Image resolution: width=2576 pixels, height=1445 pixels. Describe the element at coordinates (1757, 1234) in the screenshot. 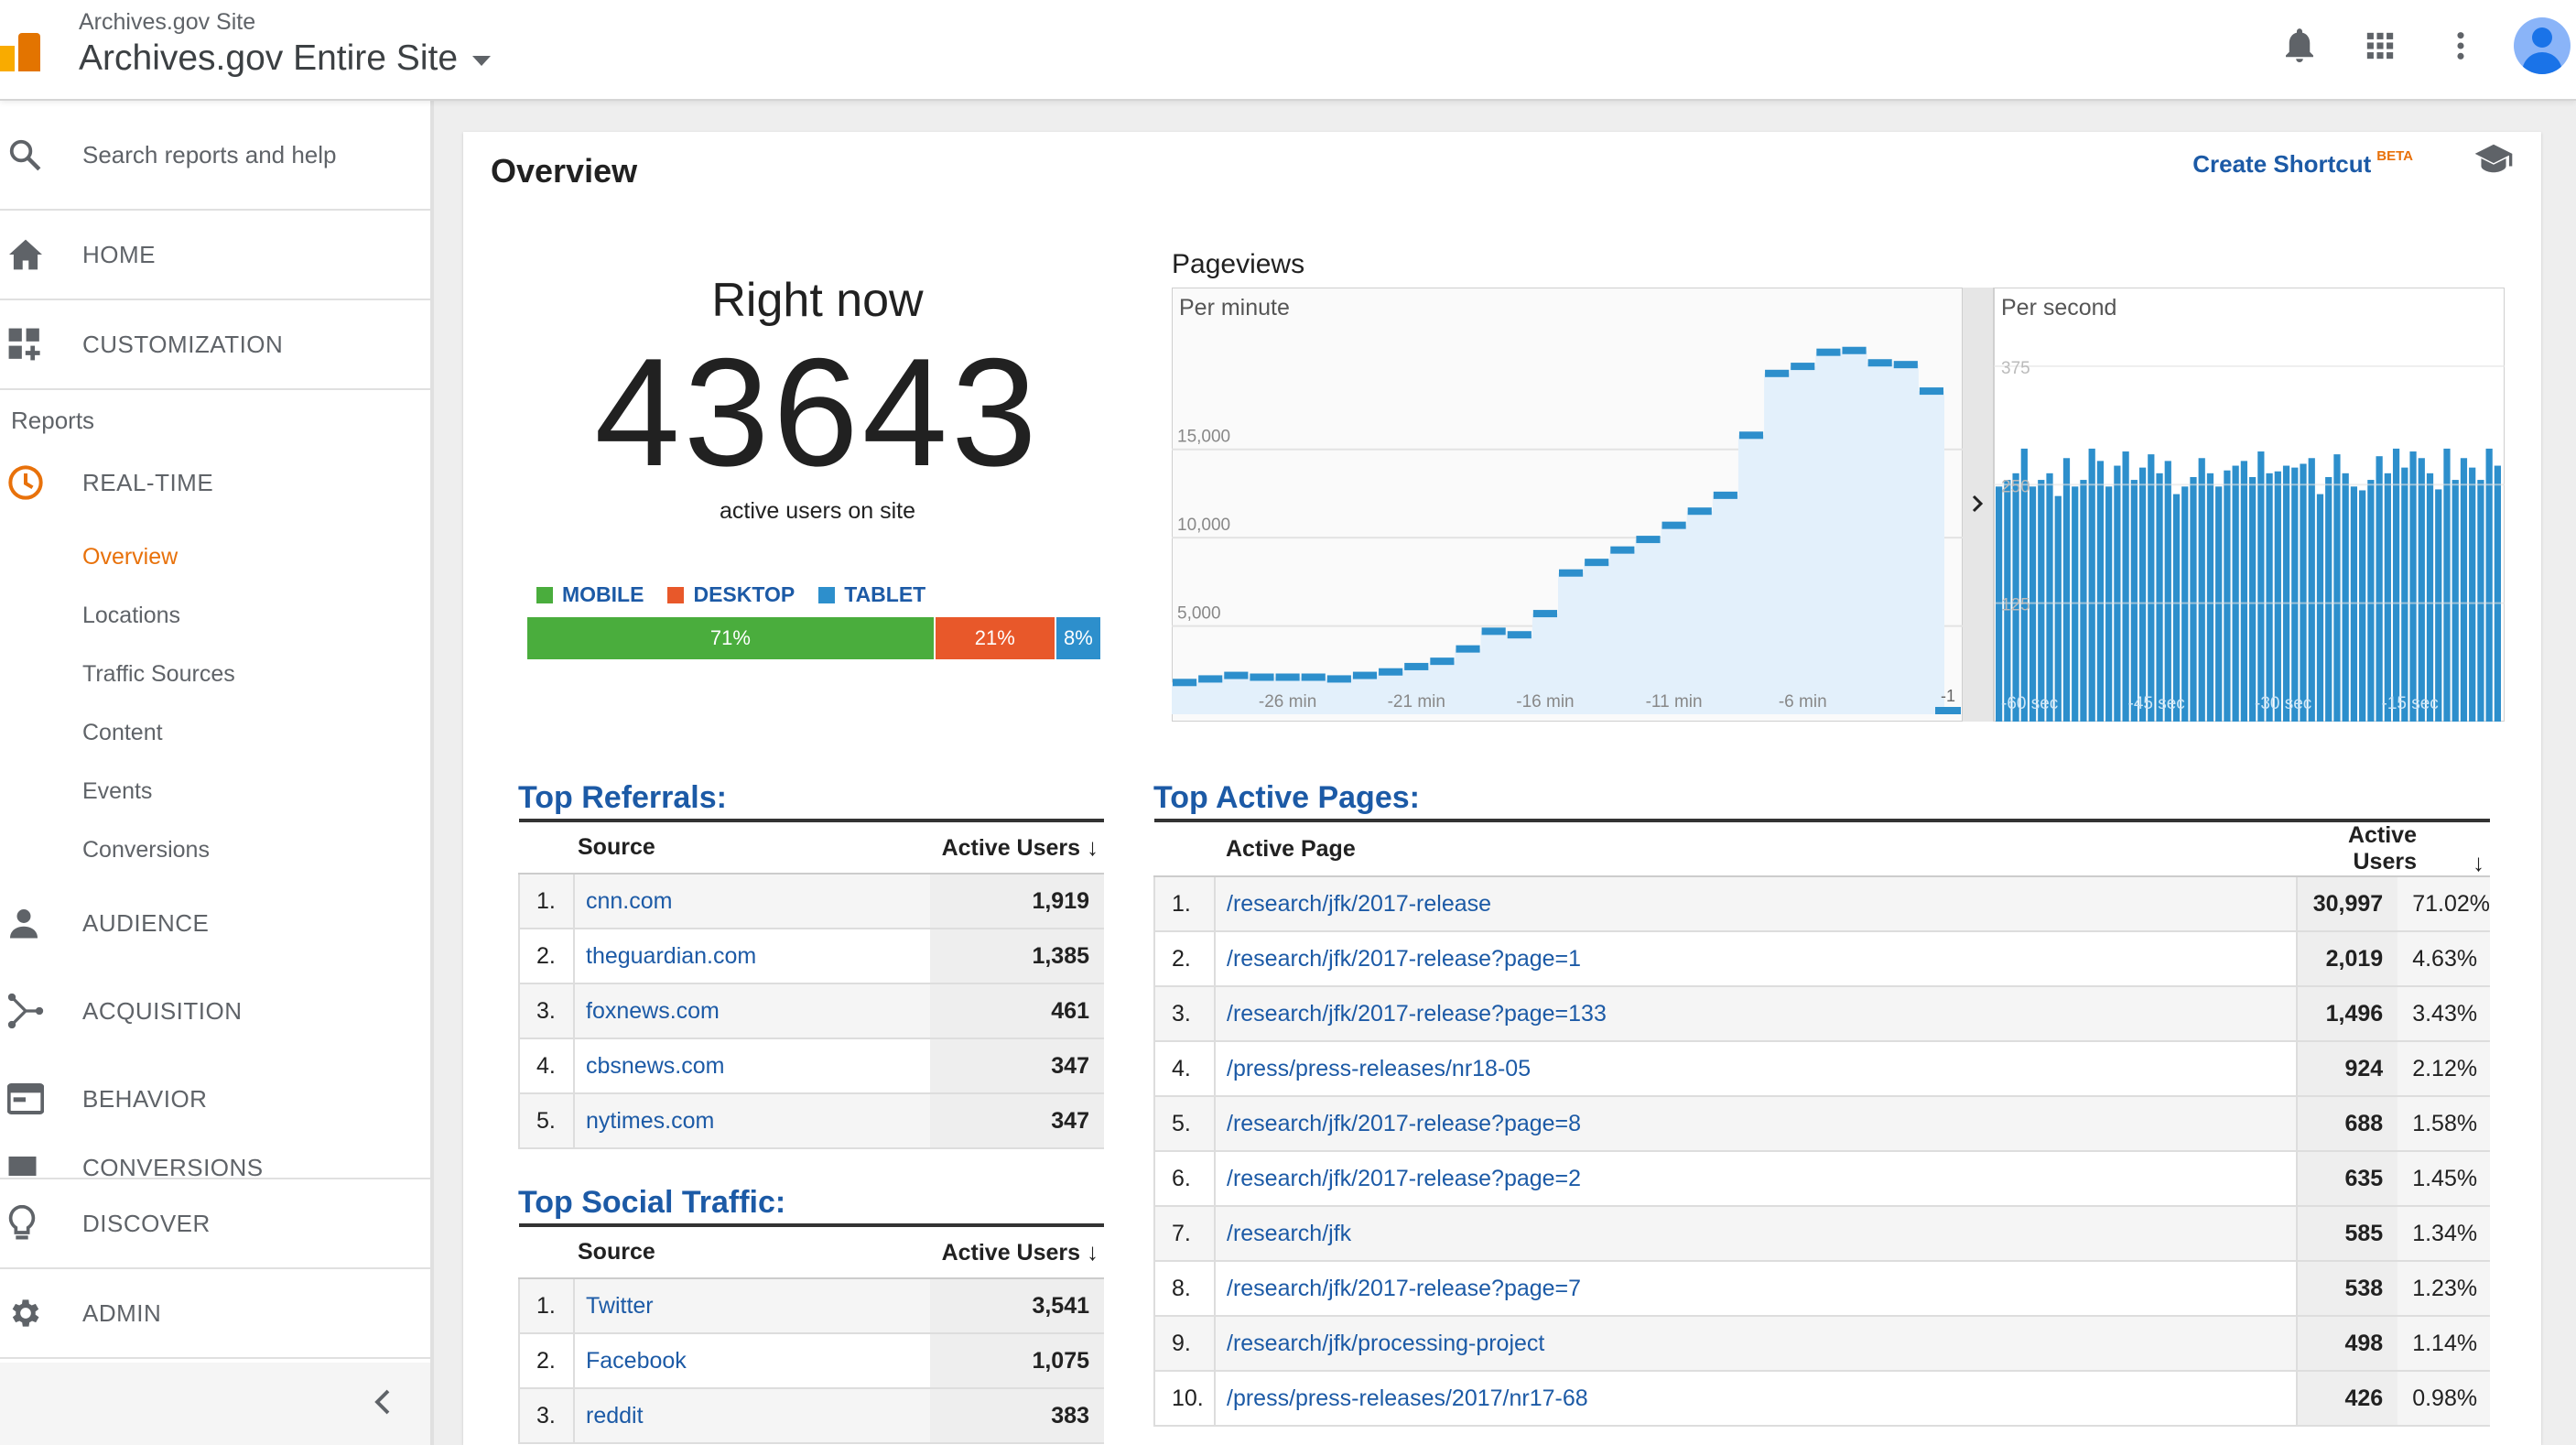

I see `page-link: /research/jfk` at that location.